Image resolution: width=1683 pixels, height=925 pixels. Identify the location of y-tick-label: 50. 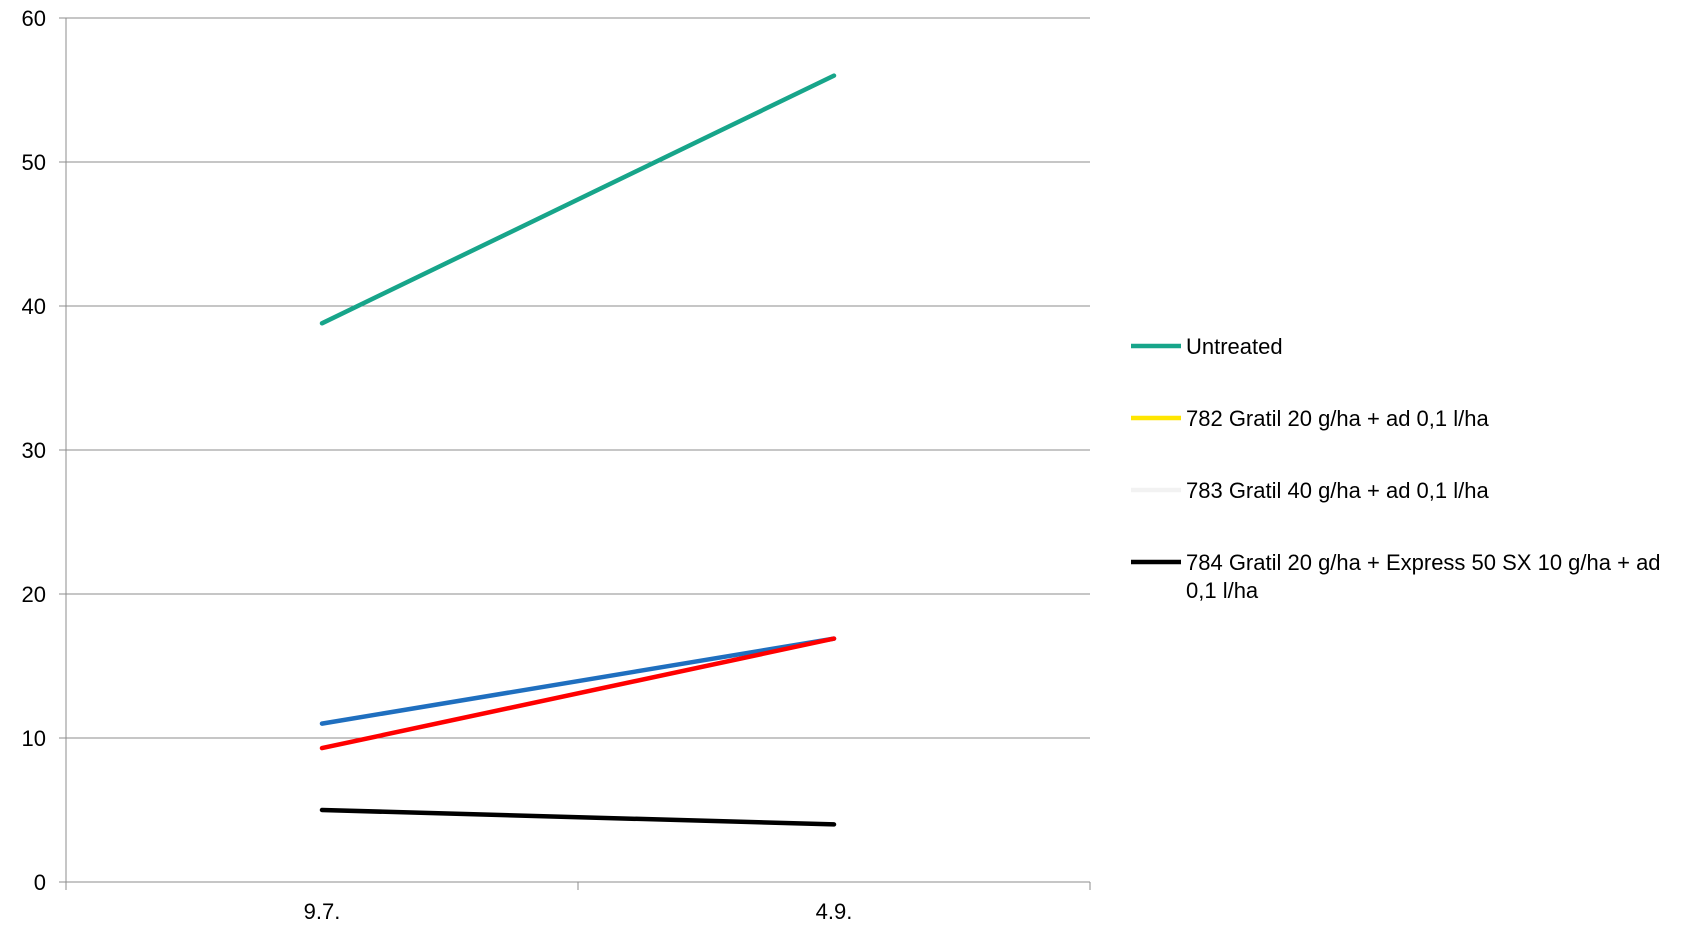
(34, 162).